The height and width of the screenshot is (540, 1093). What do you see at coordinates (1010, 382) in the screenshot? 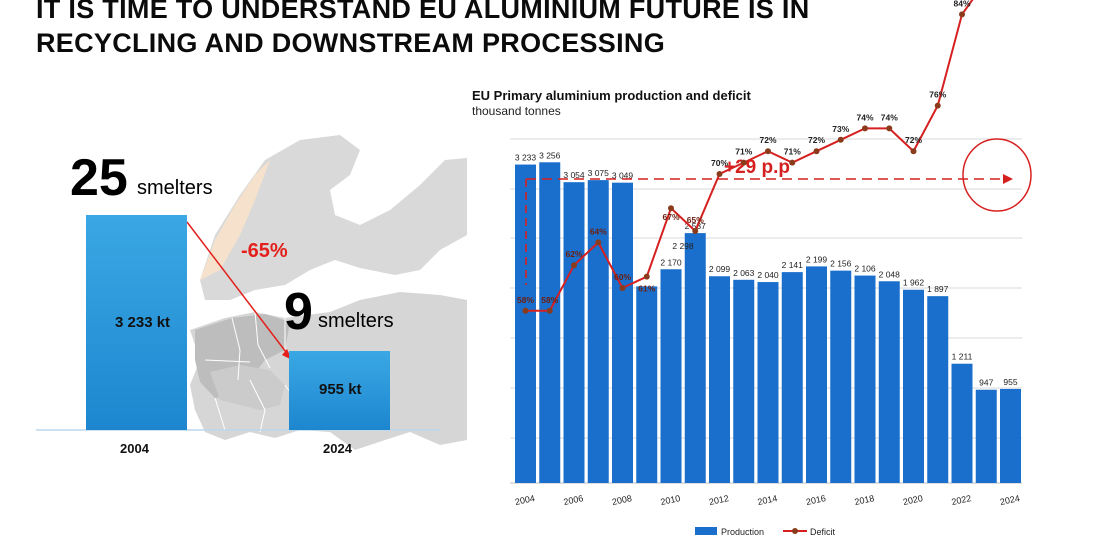
I see `bar-label-2024: 955` at bounding box center [1010, 382].